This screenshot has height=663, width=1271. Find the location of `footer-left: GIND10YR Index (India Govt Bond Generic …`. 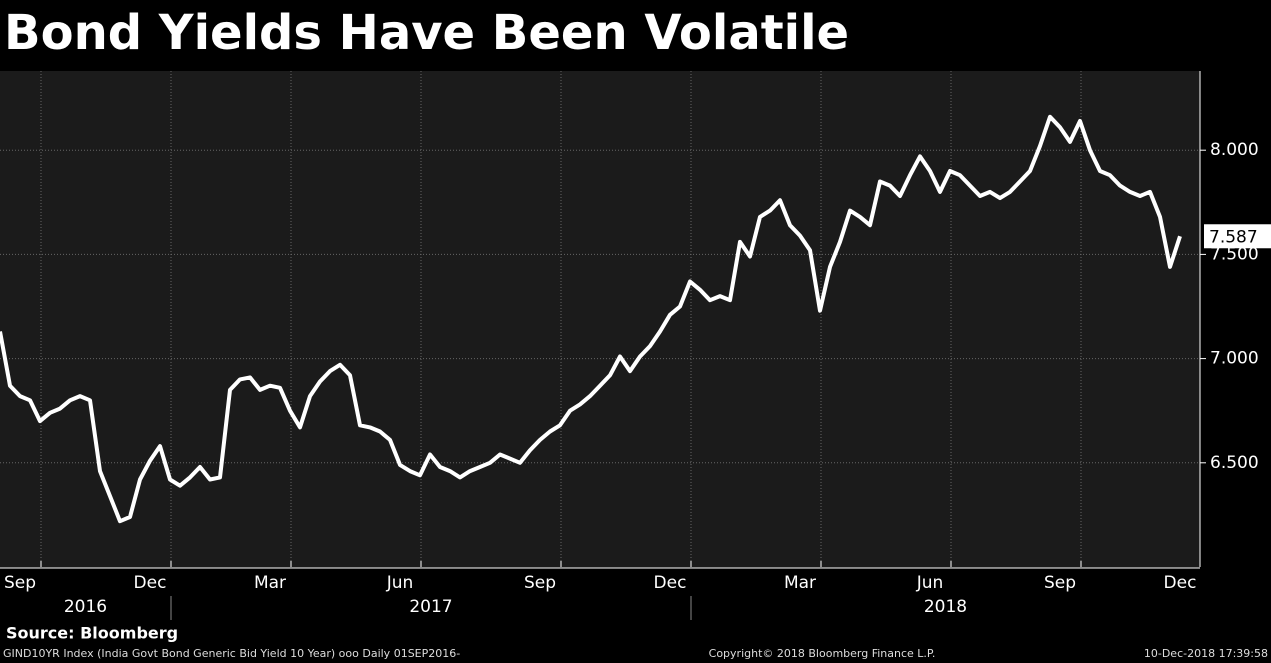

footer-left: GIND10YR Index (India Govt Bond Generic … is located at coordinates (231, 653).